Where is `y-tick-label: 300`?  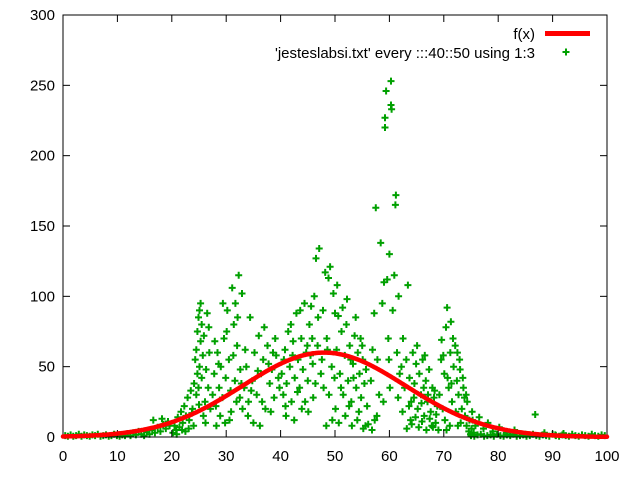
y-tick-label: 300 is located at coordinates (42, 15).